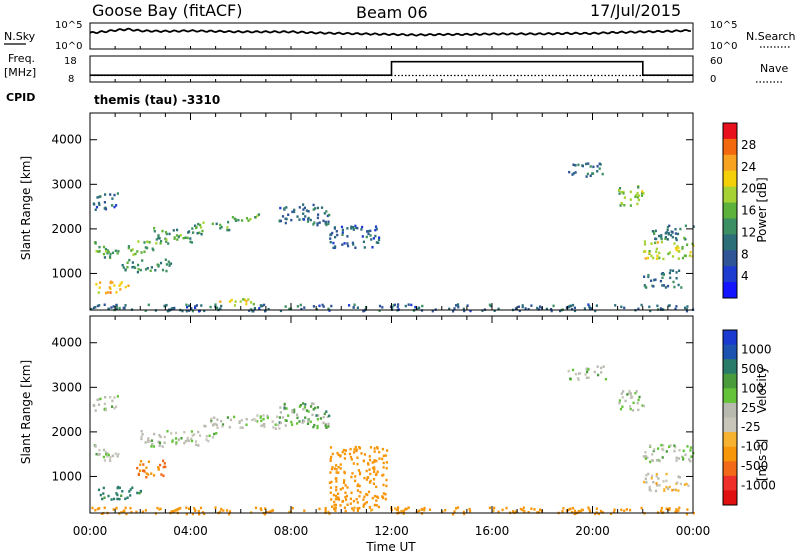 The image size is (800, 554). I want to click on freq-tick-bottom: 8, so click(71, 79).